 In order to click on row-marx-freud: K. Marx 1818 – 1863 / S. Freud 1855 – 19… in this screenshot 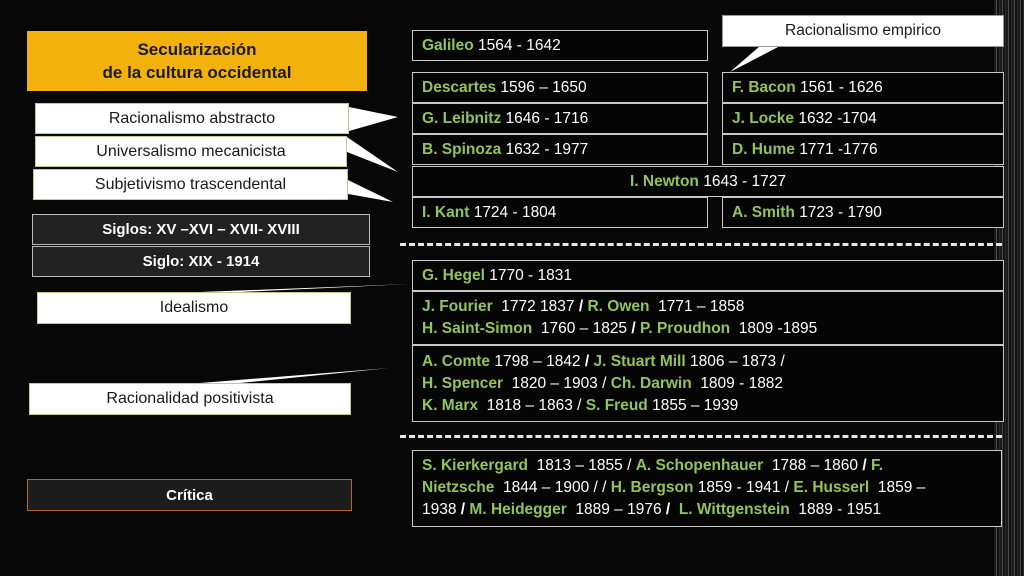, I will do `click(580, 406)`.